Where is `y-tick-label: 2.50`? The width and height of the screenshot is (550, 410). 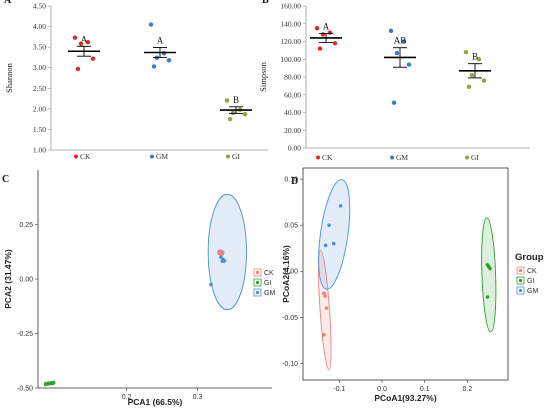
y-tick-label: 2.50 is located at coordinates (39, 88).